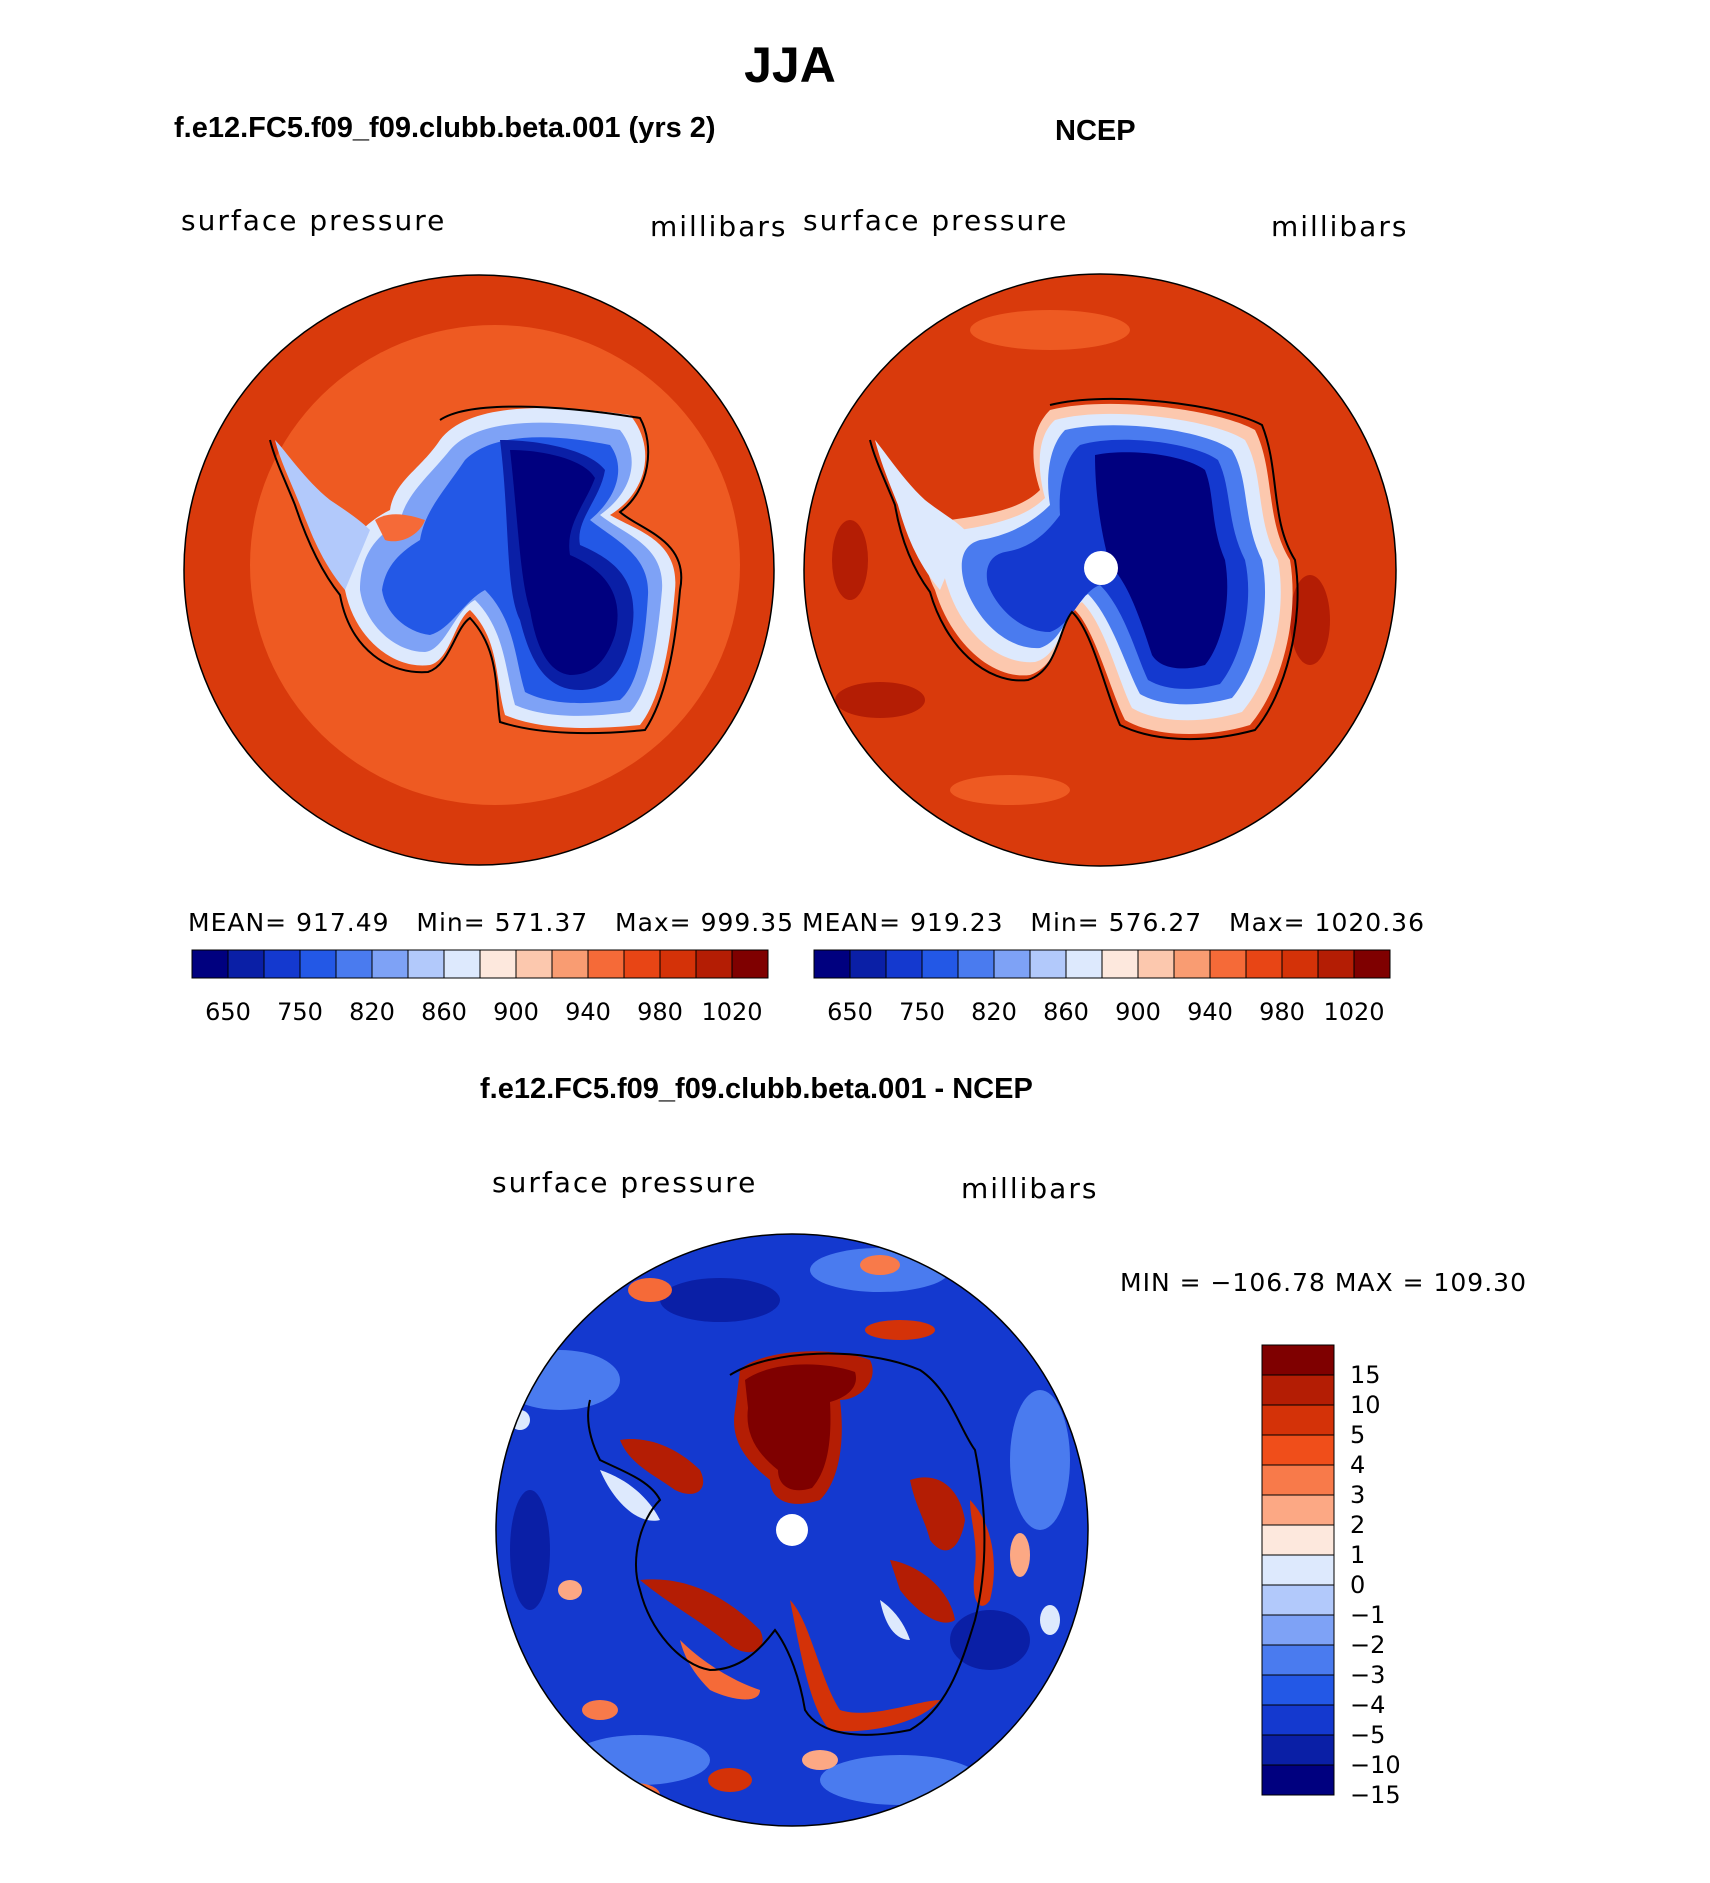 This screenshot has width=1710, height=1883. I want to click on panel-model-colorbar: 650 750 820 860 900 940 980 1020, so click(480, 987).